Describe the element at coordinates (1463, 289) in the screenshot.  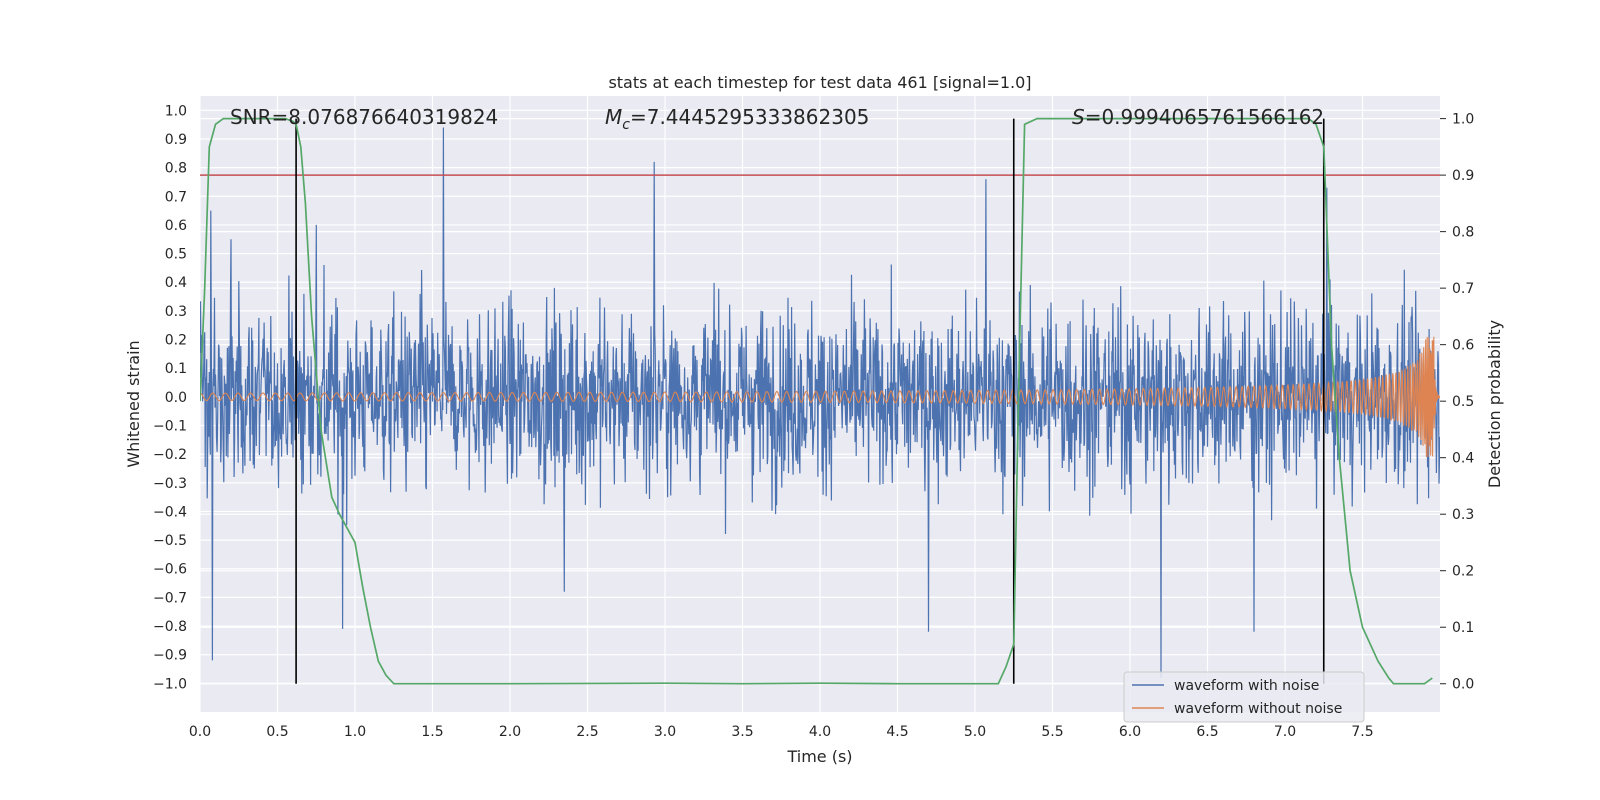
I see `y2-tick-label: 0.7` at that location.